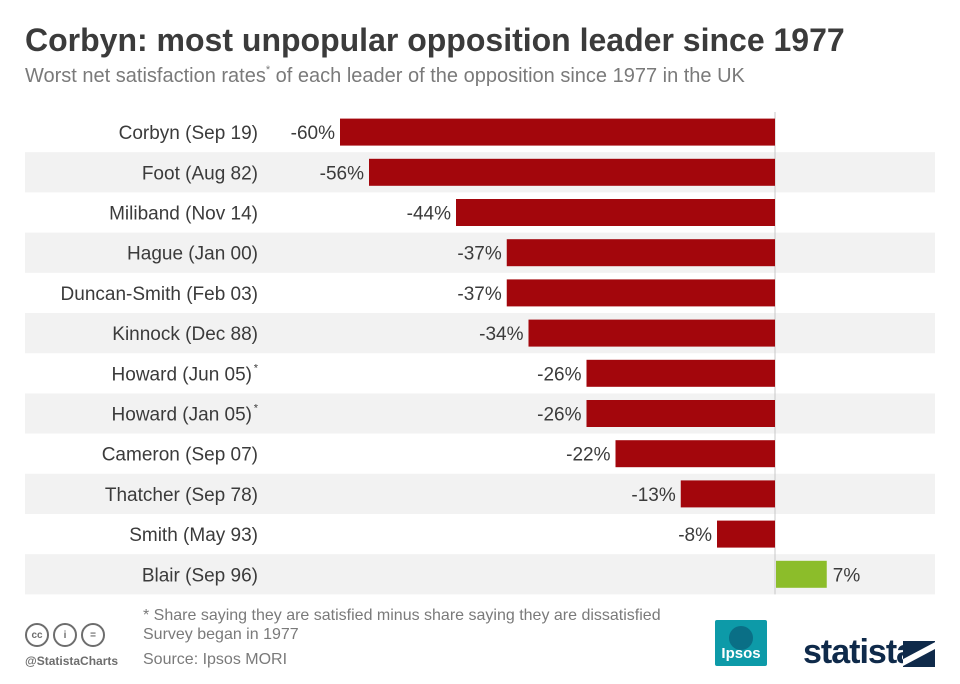 Image resolution: width=960 pixels, height=684 pixels. I want to click on category-label: Kinnock (Dec 88), so click(185, 334).